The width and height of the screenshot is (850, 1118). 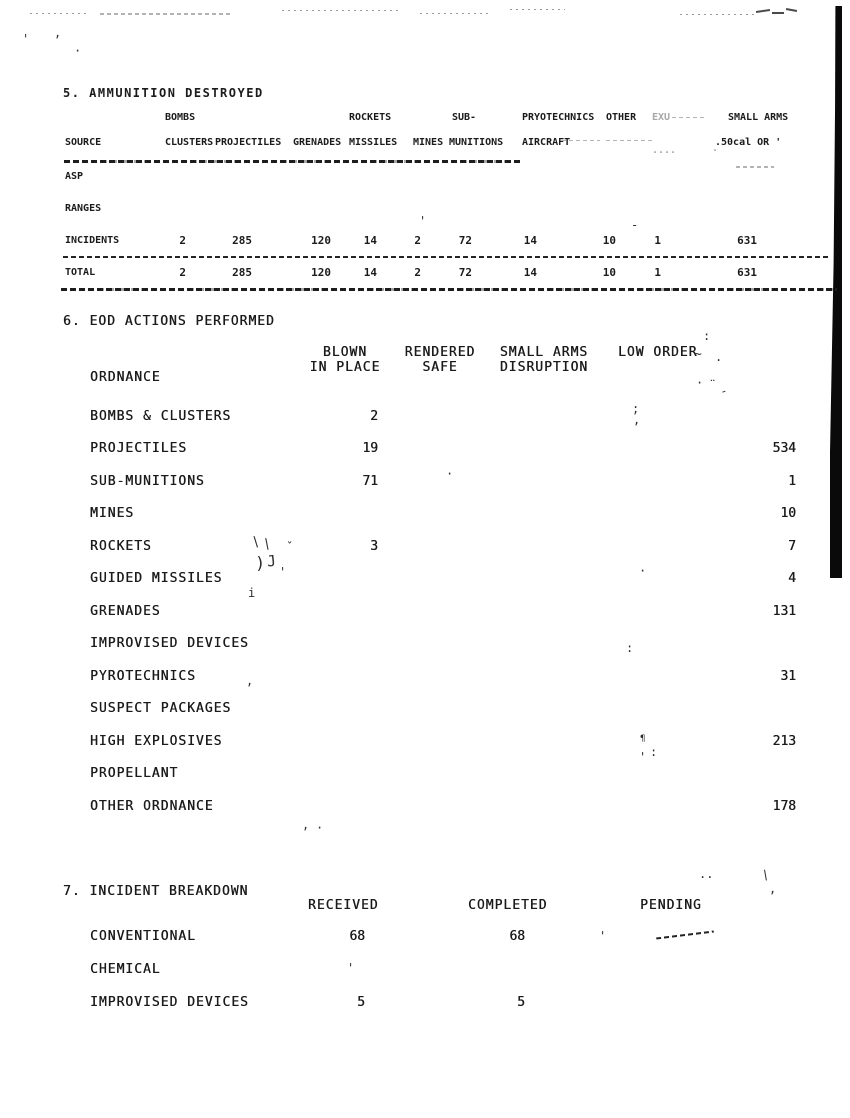 What do you see at coordinates (357, 936) in the screenshot?
I see `incident-received: 68` at bounding box center [357, 936].